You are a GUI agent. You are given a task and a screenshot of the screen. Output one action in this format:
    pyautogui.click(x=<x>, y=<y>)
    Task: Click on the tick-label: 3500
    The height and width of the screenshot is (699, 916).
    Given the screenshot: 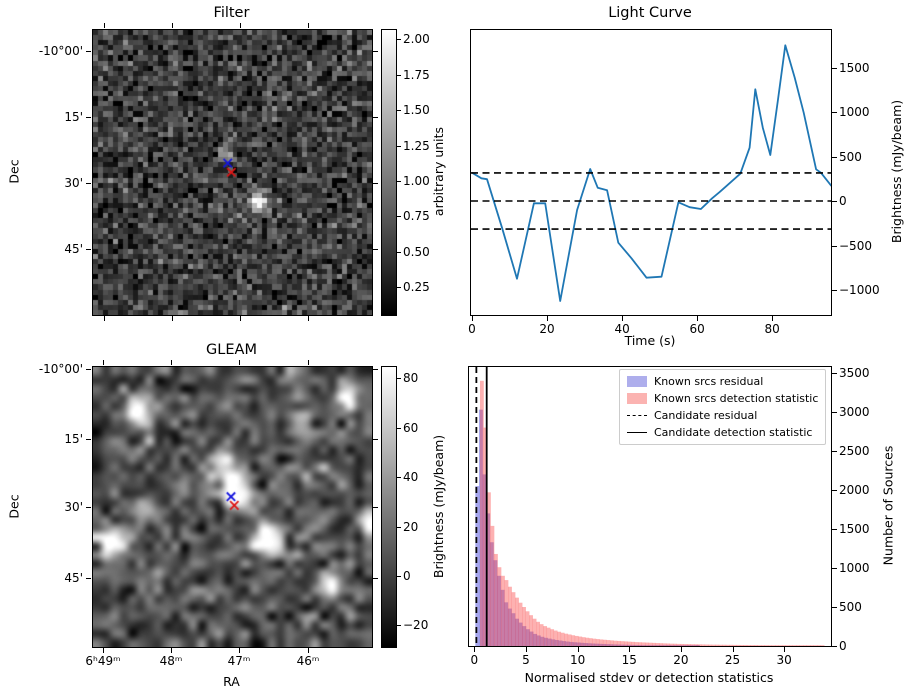 What is the action you would take?
    pyautogui.click(x=854, y=372)
    